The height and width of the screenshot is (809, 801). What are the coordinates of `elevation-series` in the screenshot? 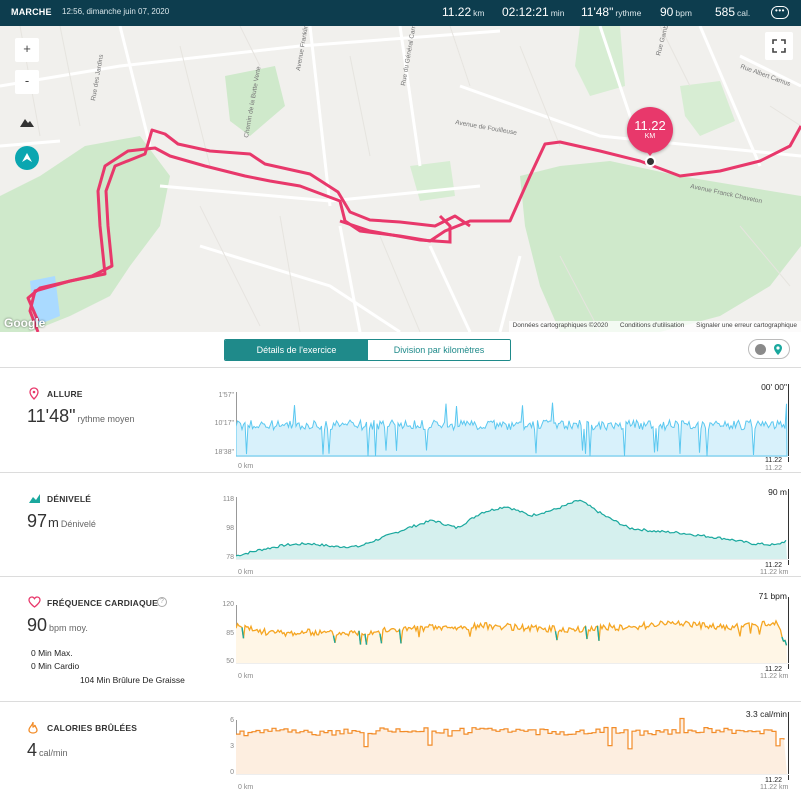 It's located at (511, 528).